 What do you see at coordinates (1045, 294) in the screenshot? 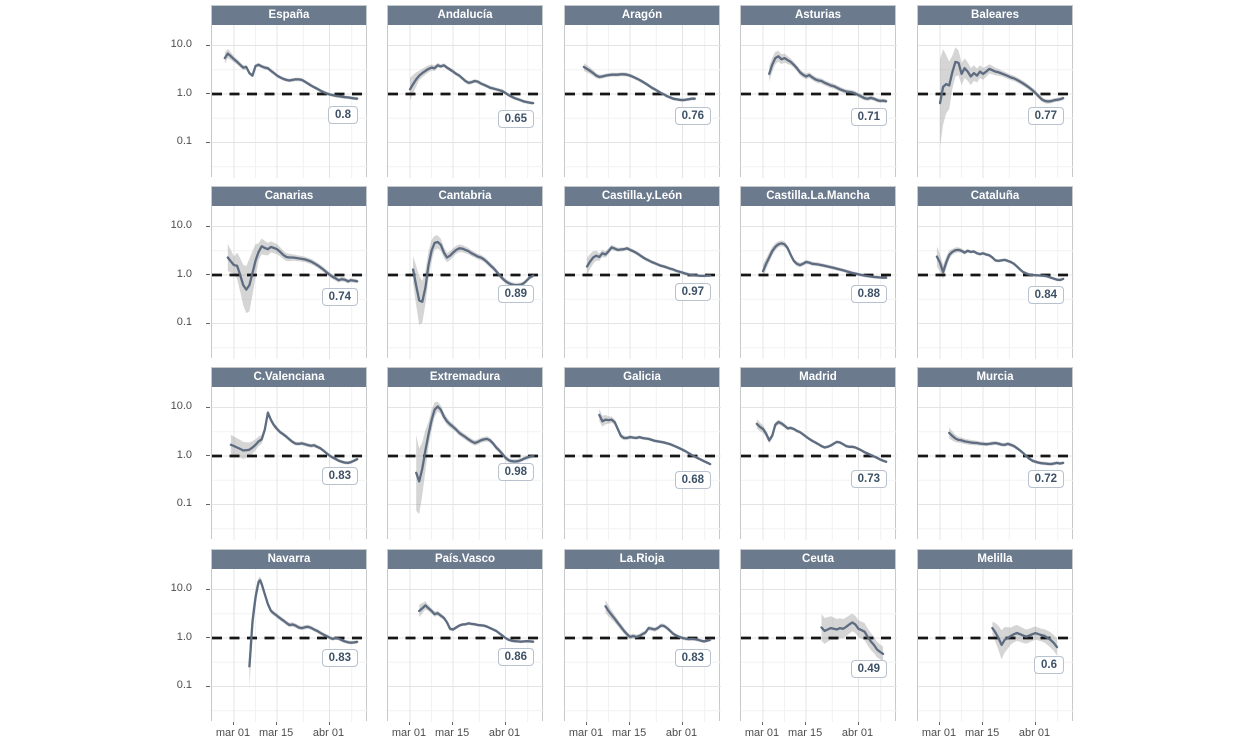
I see `r-value-badge: 0.84` at bounding box center [1045, 294].